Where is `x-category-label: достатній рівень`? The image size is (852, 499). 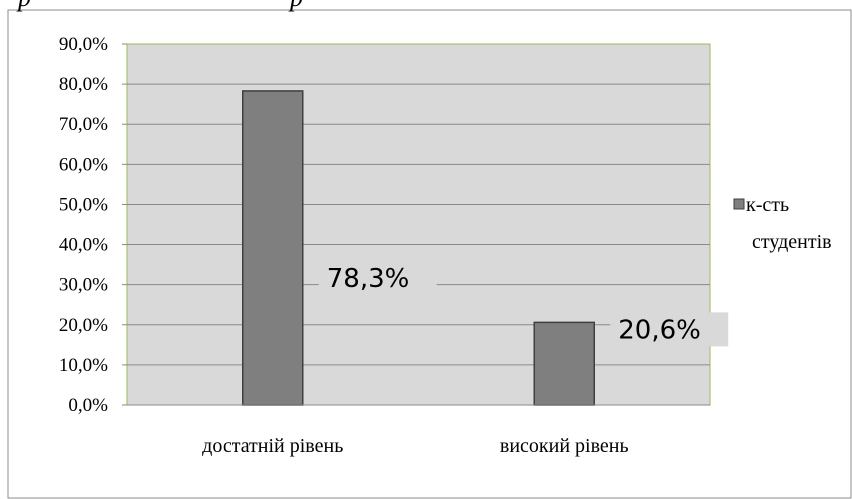
x-category-label: достатній рівень is located at coordinates (272, 446).